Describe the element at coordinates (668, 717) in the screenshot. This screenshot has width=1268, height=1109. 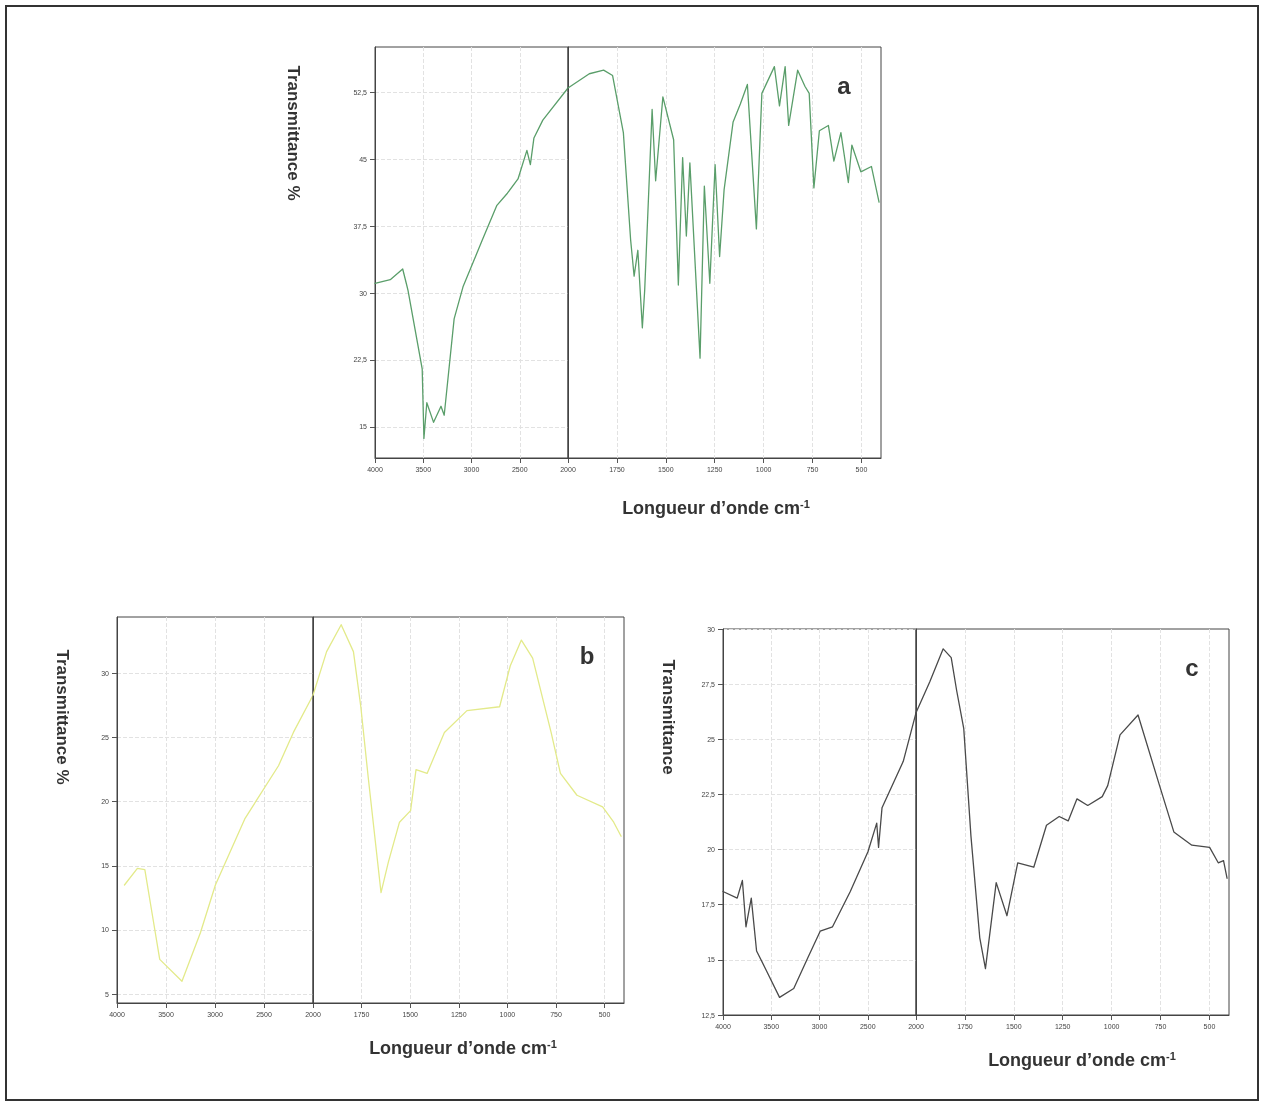
I see `y-axis-title: Transmittance` at that location.